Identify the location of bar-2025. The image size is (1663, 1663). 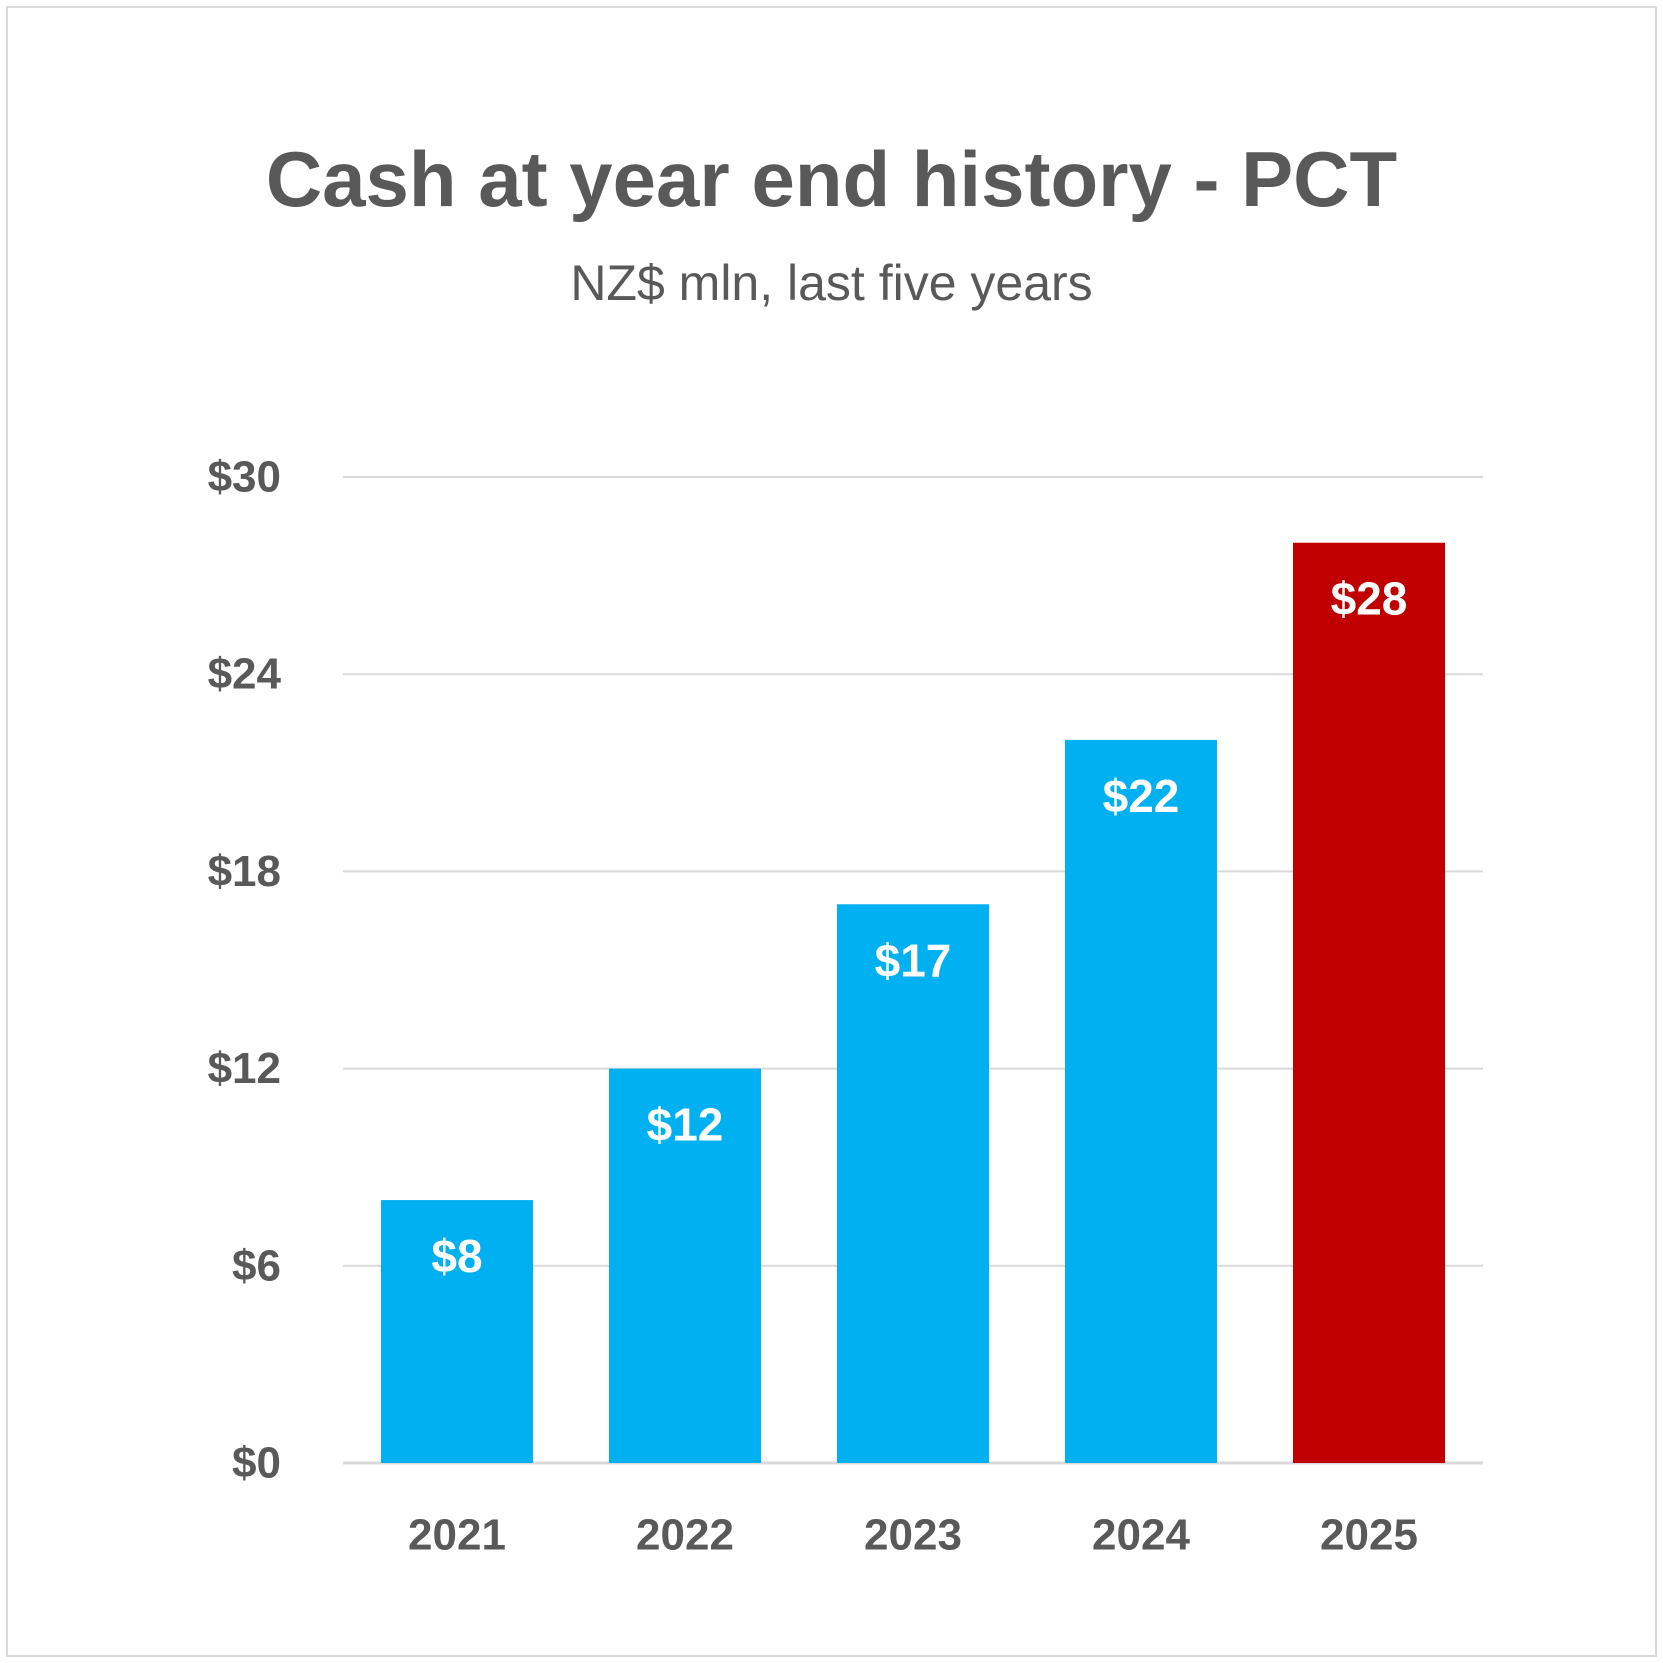
(1369, 1002).